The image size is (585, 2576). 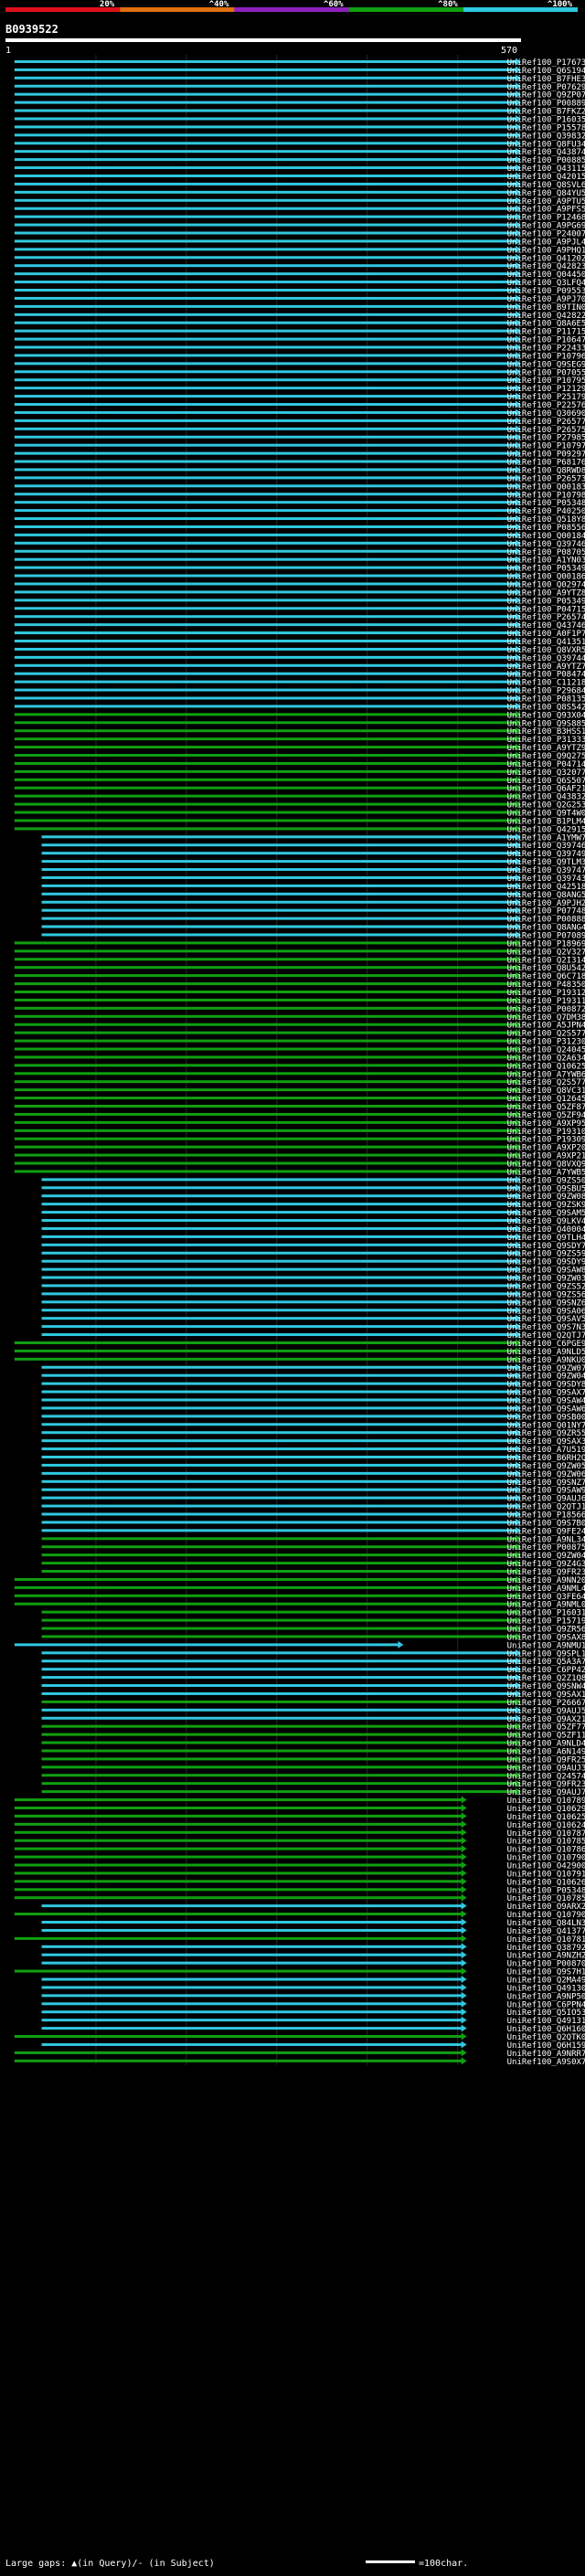 What do you see at coordinates (546, 87) in the screenshot?
I see `hit-label: UniRef100_P07629` at bounding box center [546, 87].